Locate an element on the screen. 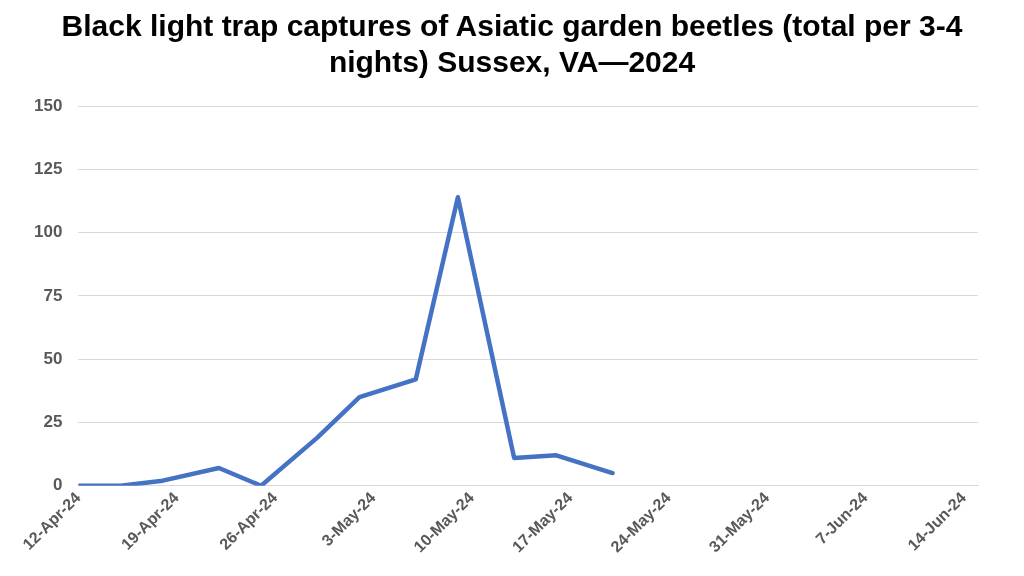 Image resolution: width=1024 pixels, height=576 pixels. y-tick-label: 25 is located at coordinates (53, 422).